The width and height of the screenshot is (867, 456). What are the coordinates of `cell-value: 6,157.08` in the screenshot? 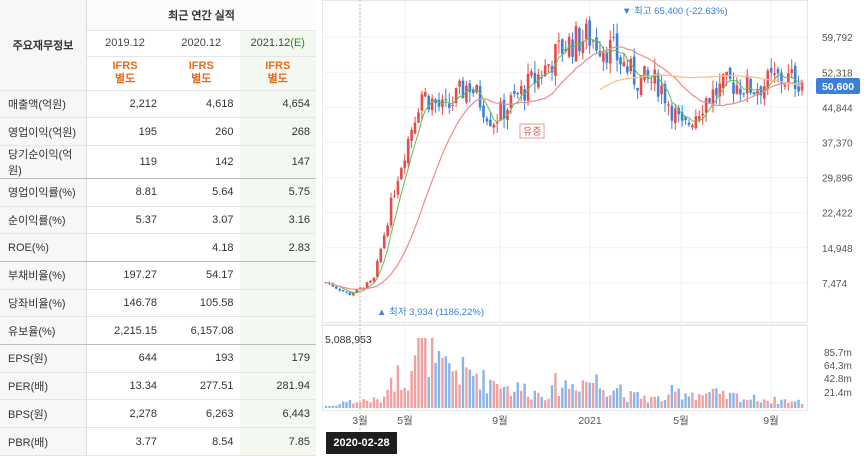 It's located at (201, 331).